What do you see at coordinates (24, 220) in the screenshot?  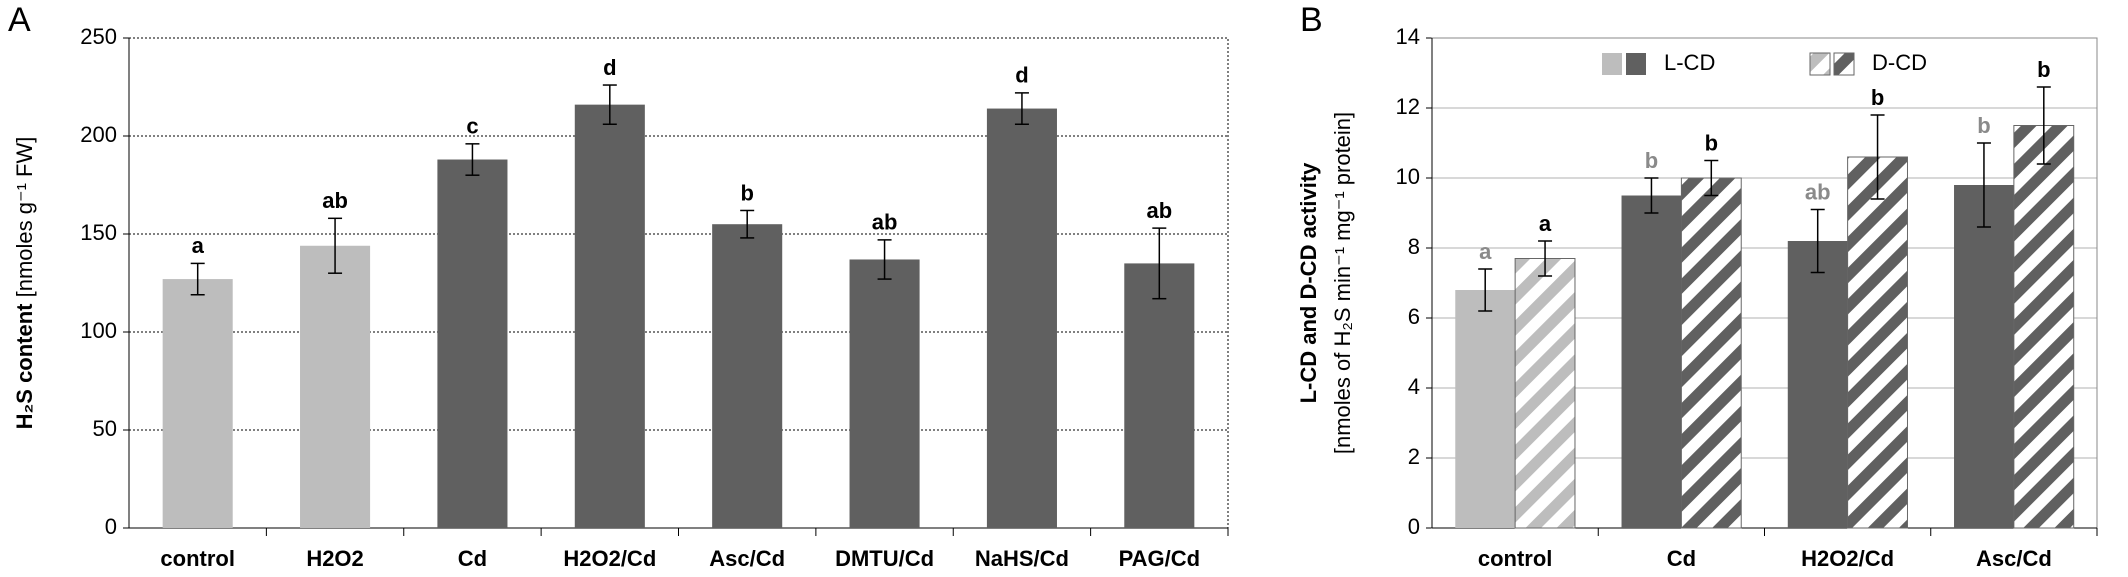 I see `y-axis-label-unit: [nmoles g⁻¹ FW]` at bounding box center [24, 220].